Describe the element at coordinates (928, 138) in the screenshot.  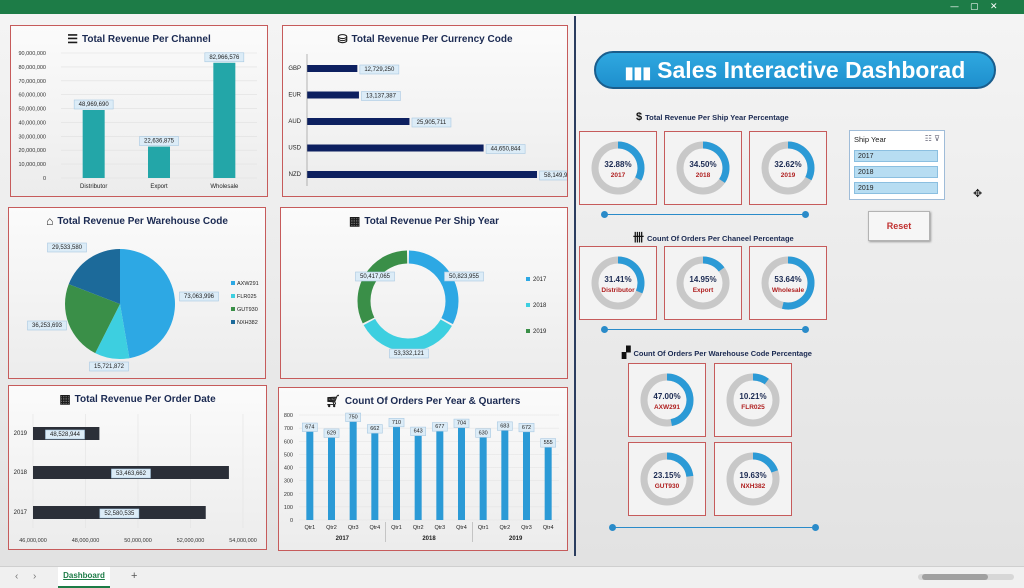
I see `multi-select-icon: ☷` at that location.